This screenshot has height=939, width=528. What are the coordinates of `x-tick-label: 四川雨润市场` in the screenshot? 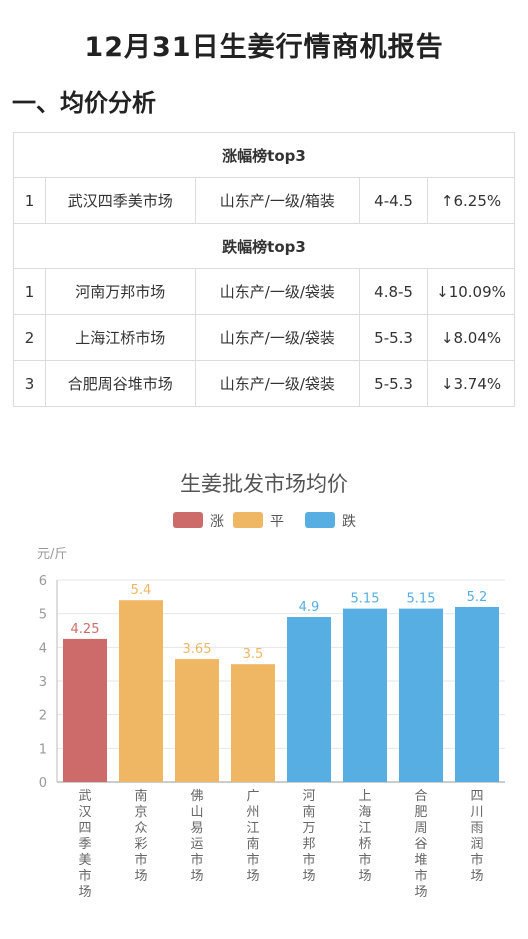 It's located at (476, 836).